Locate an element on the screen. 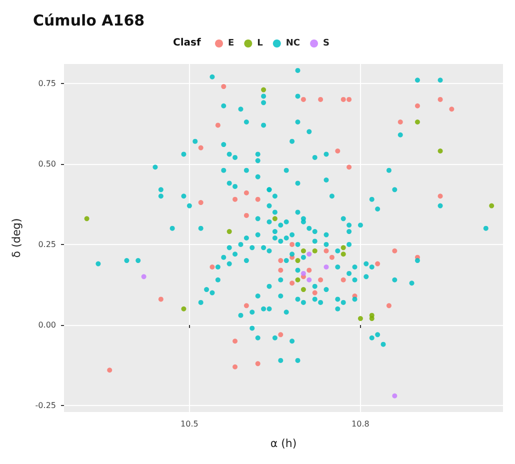  legend-label: S is located at coordinates (326, 43).